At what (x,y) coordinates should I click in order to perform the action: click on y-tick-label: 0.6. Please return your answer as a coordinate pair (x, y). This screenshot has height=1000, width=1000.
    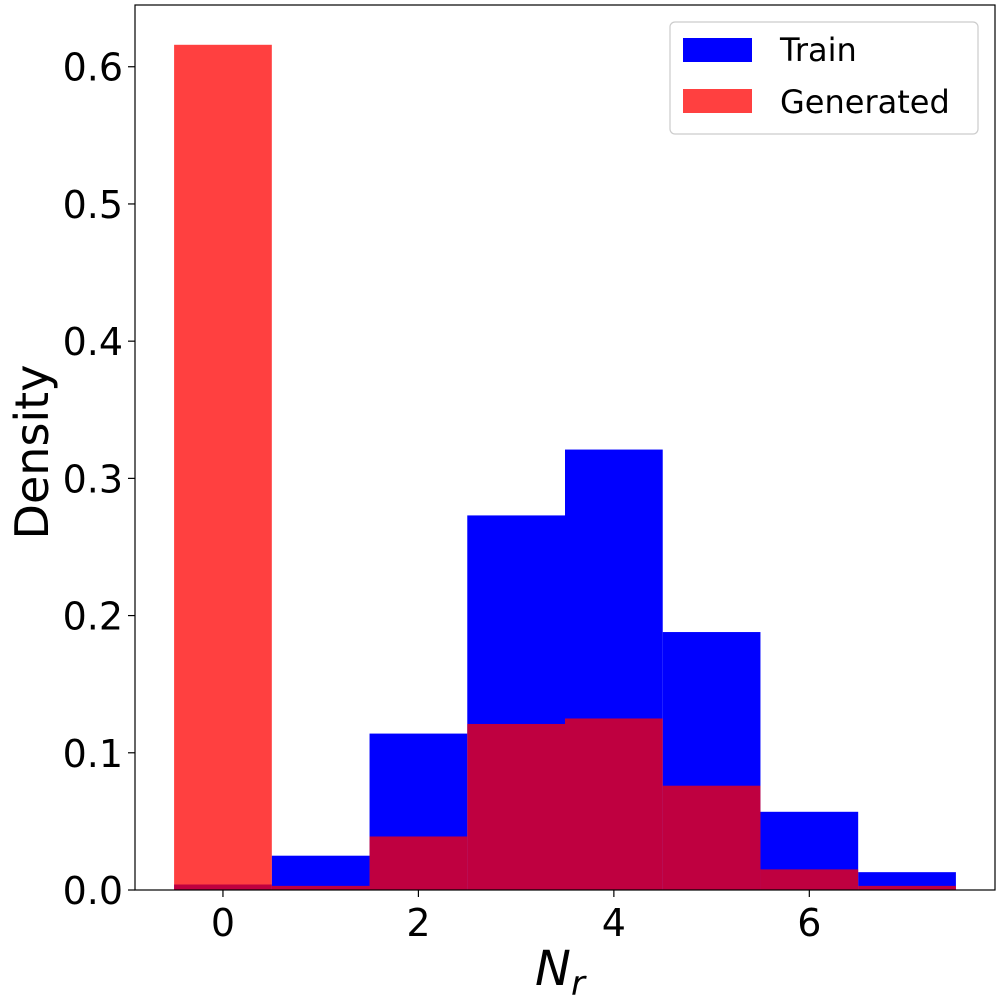
    Looking at the image, I should click on (93, 68).